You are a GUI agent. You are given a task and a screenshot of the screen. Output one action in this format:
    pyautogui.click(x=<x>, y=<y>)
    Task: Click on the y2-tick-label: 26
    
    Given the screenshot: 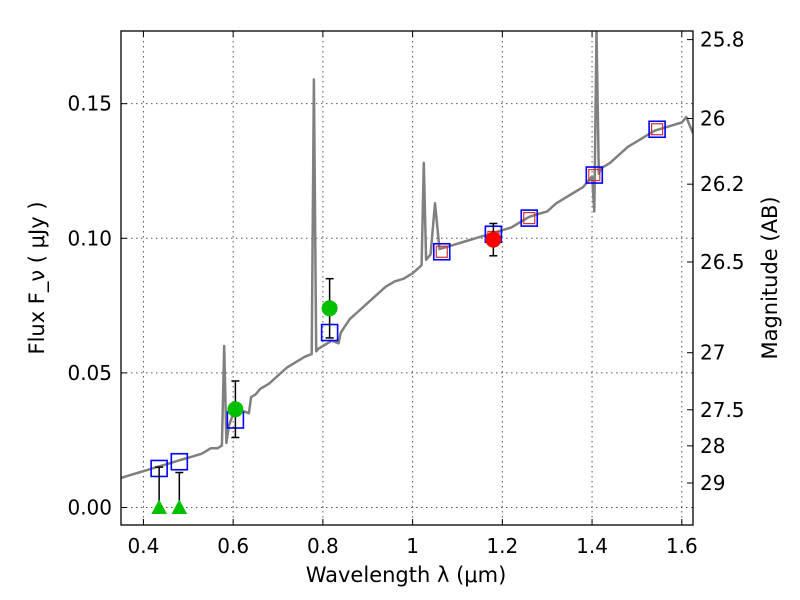 What is the action you would take?
    pyautogui.click(x=712, y=118)
    